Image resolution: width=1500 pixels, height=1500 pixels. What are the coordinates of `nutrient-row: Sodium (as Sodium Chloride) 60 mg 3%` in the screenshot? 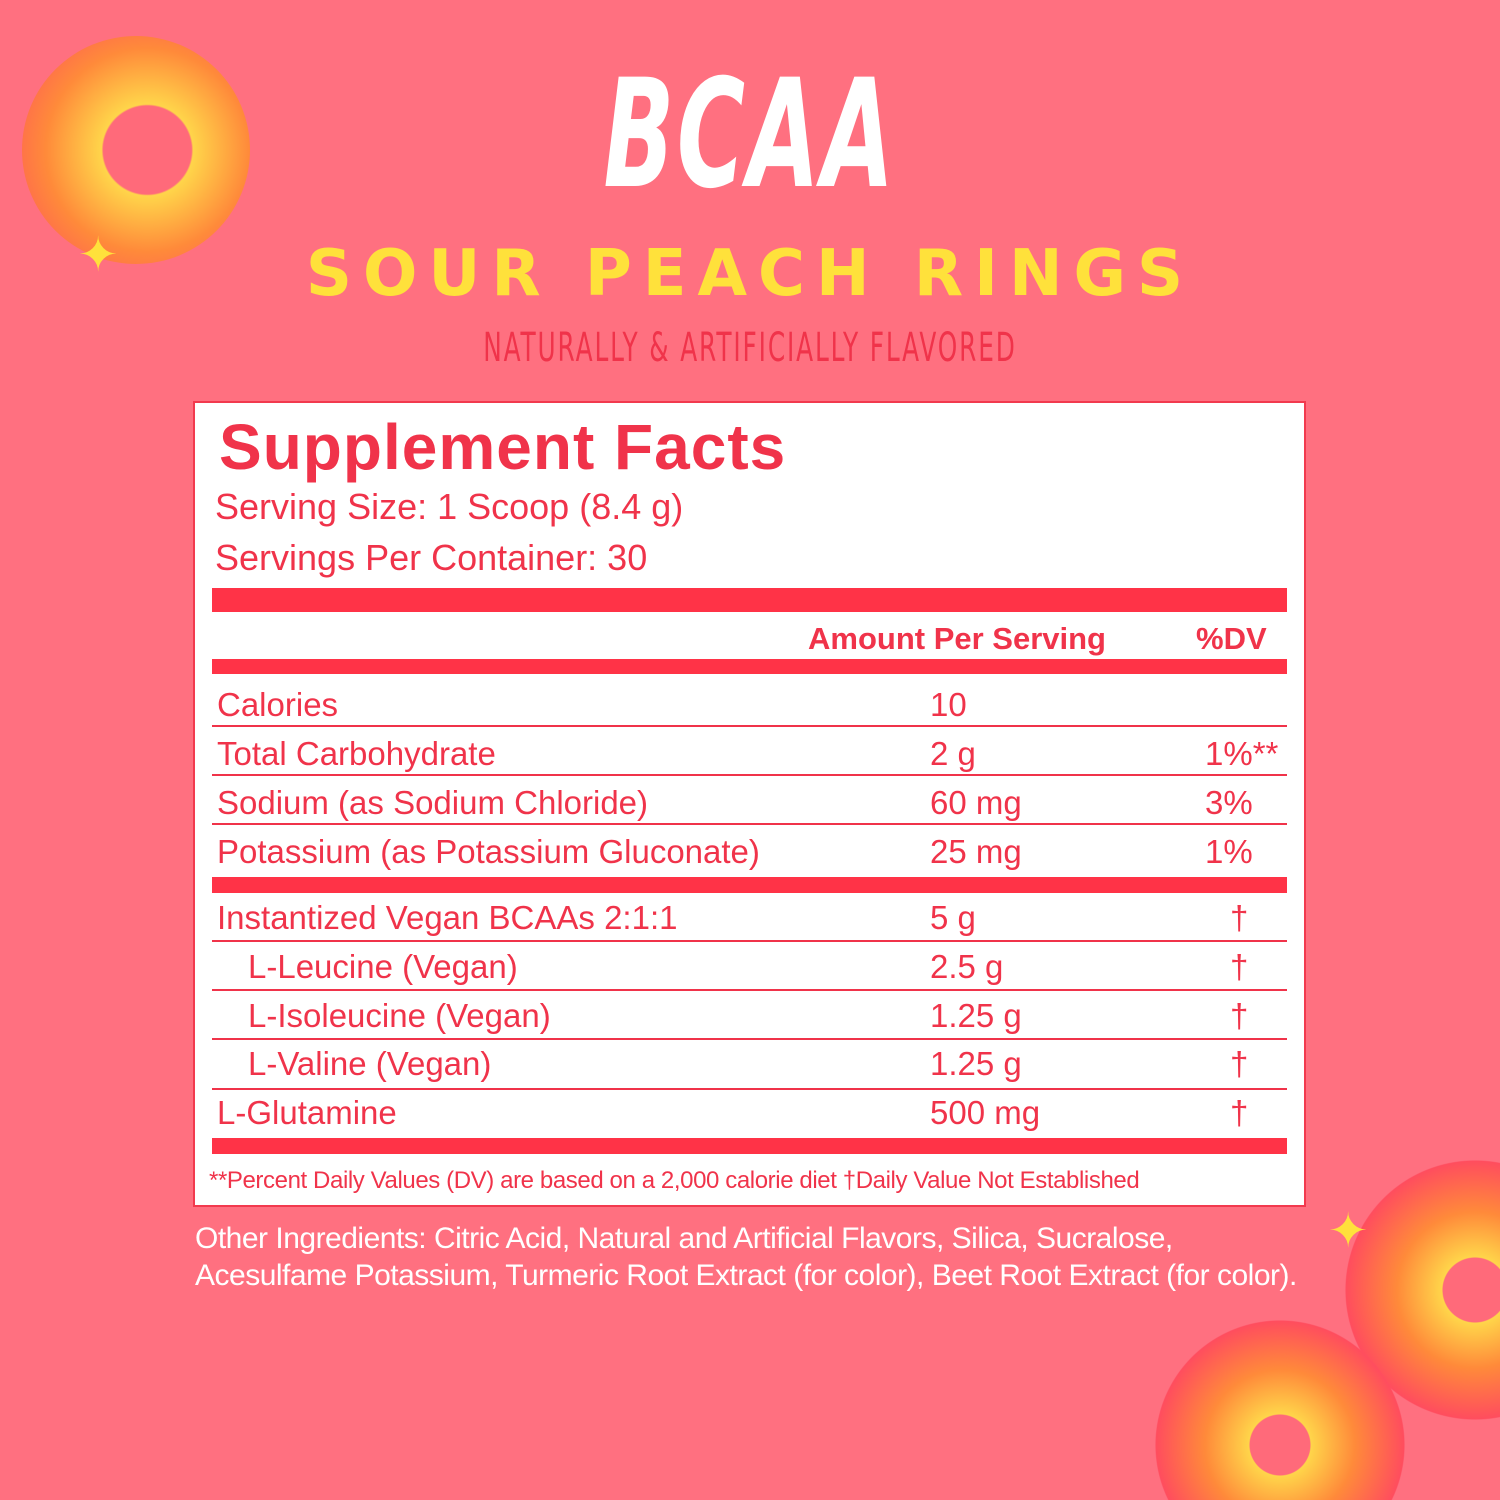 It's located at (735, 802).